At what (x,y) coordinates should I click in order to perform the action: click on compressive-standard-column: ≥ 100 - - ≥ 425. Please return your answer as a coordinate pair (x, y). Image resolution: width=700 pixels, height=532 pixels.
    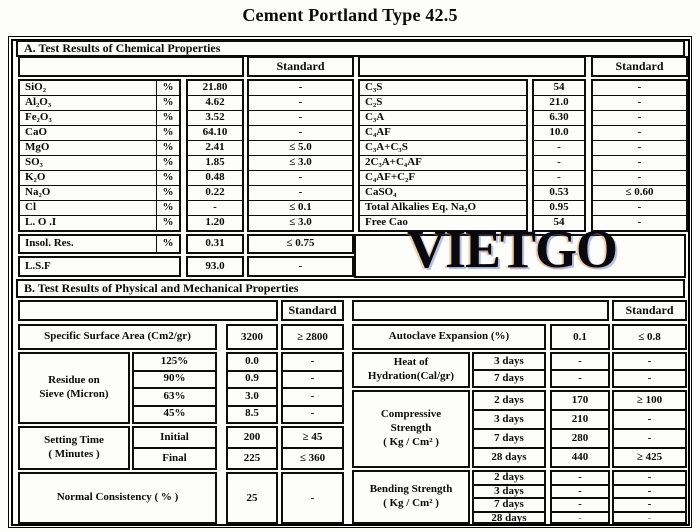
    Looking at the image, I should click on (649, 429).